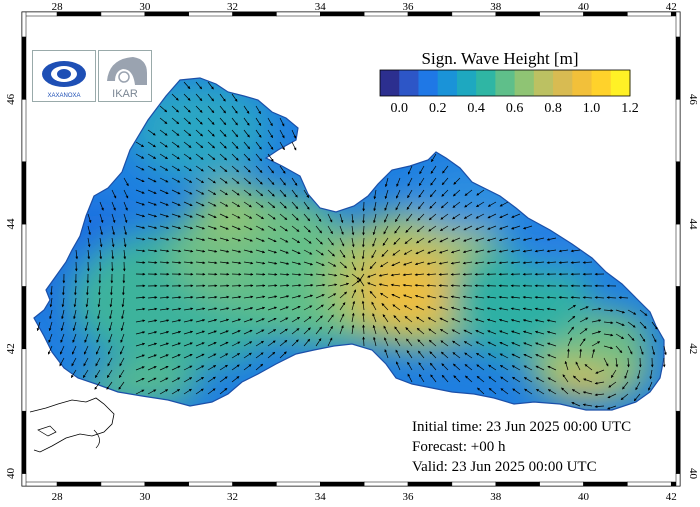 The height and width of the screenshot is (507, 700). I want to click on colorbar-tick-label: 0.4, so click(476, 108).